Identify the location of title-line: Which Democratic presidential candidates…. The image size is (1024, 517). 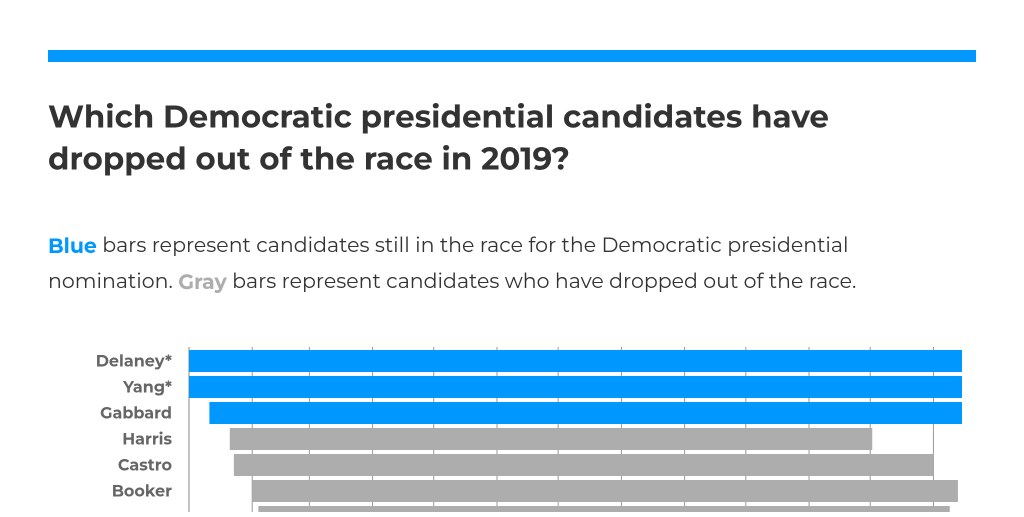
(438, 116).